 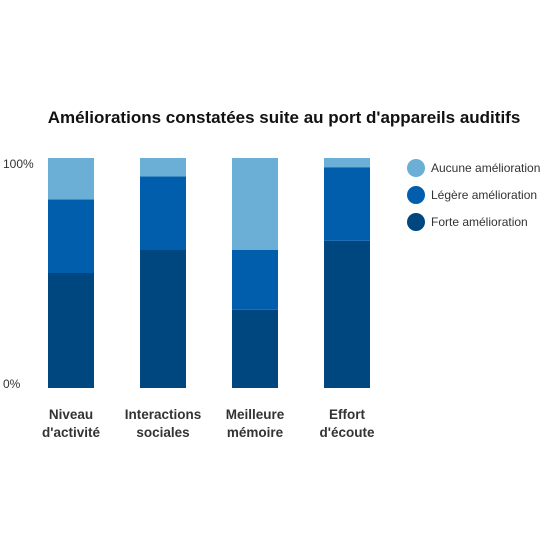 I want to click on category-label: Effort, so click(x=347, y=414).